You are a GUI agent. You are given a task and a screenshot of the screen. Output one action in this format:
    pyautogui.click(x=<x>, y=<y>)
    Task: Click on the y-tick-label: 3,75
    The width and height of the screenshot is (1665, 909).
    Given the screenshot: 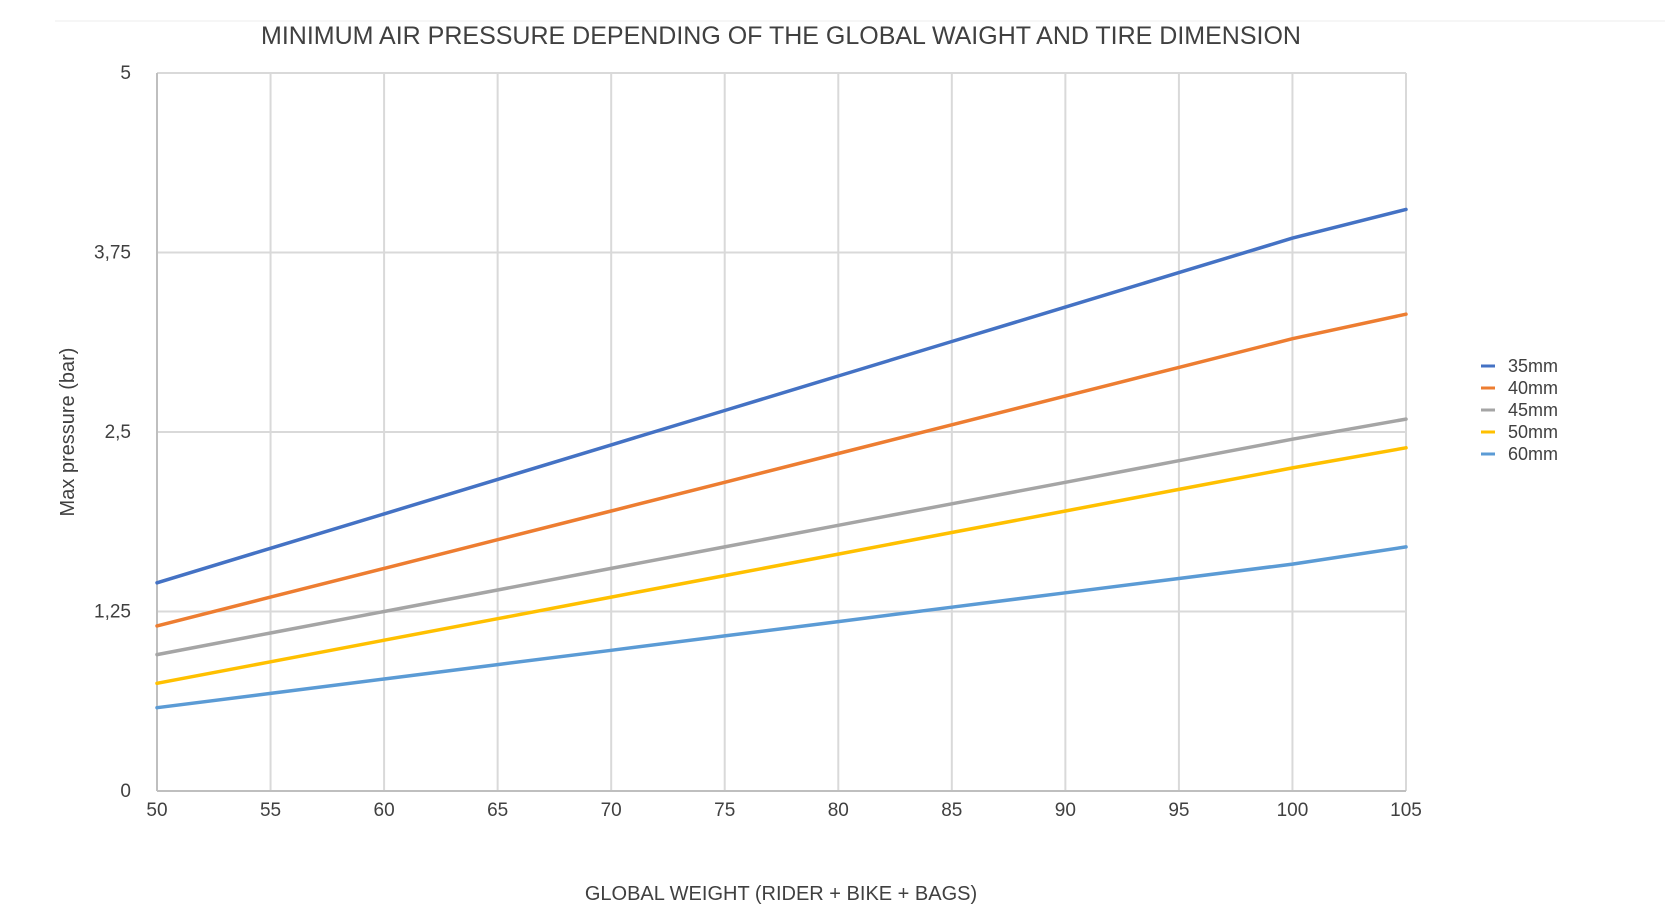 What is the action you would take?
    pyautogui.click(x=112, y=253)
    